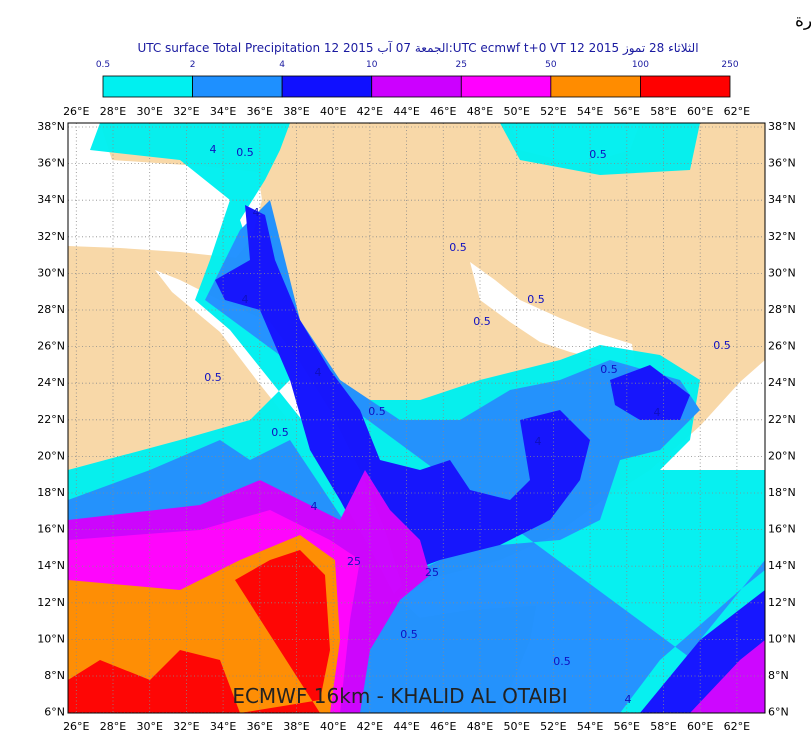  I want to click on lat-label-left: 24°N, so click(51, 382).